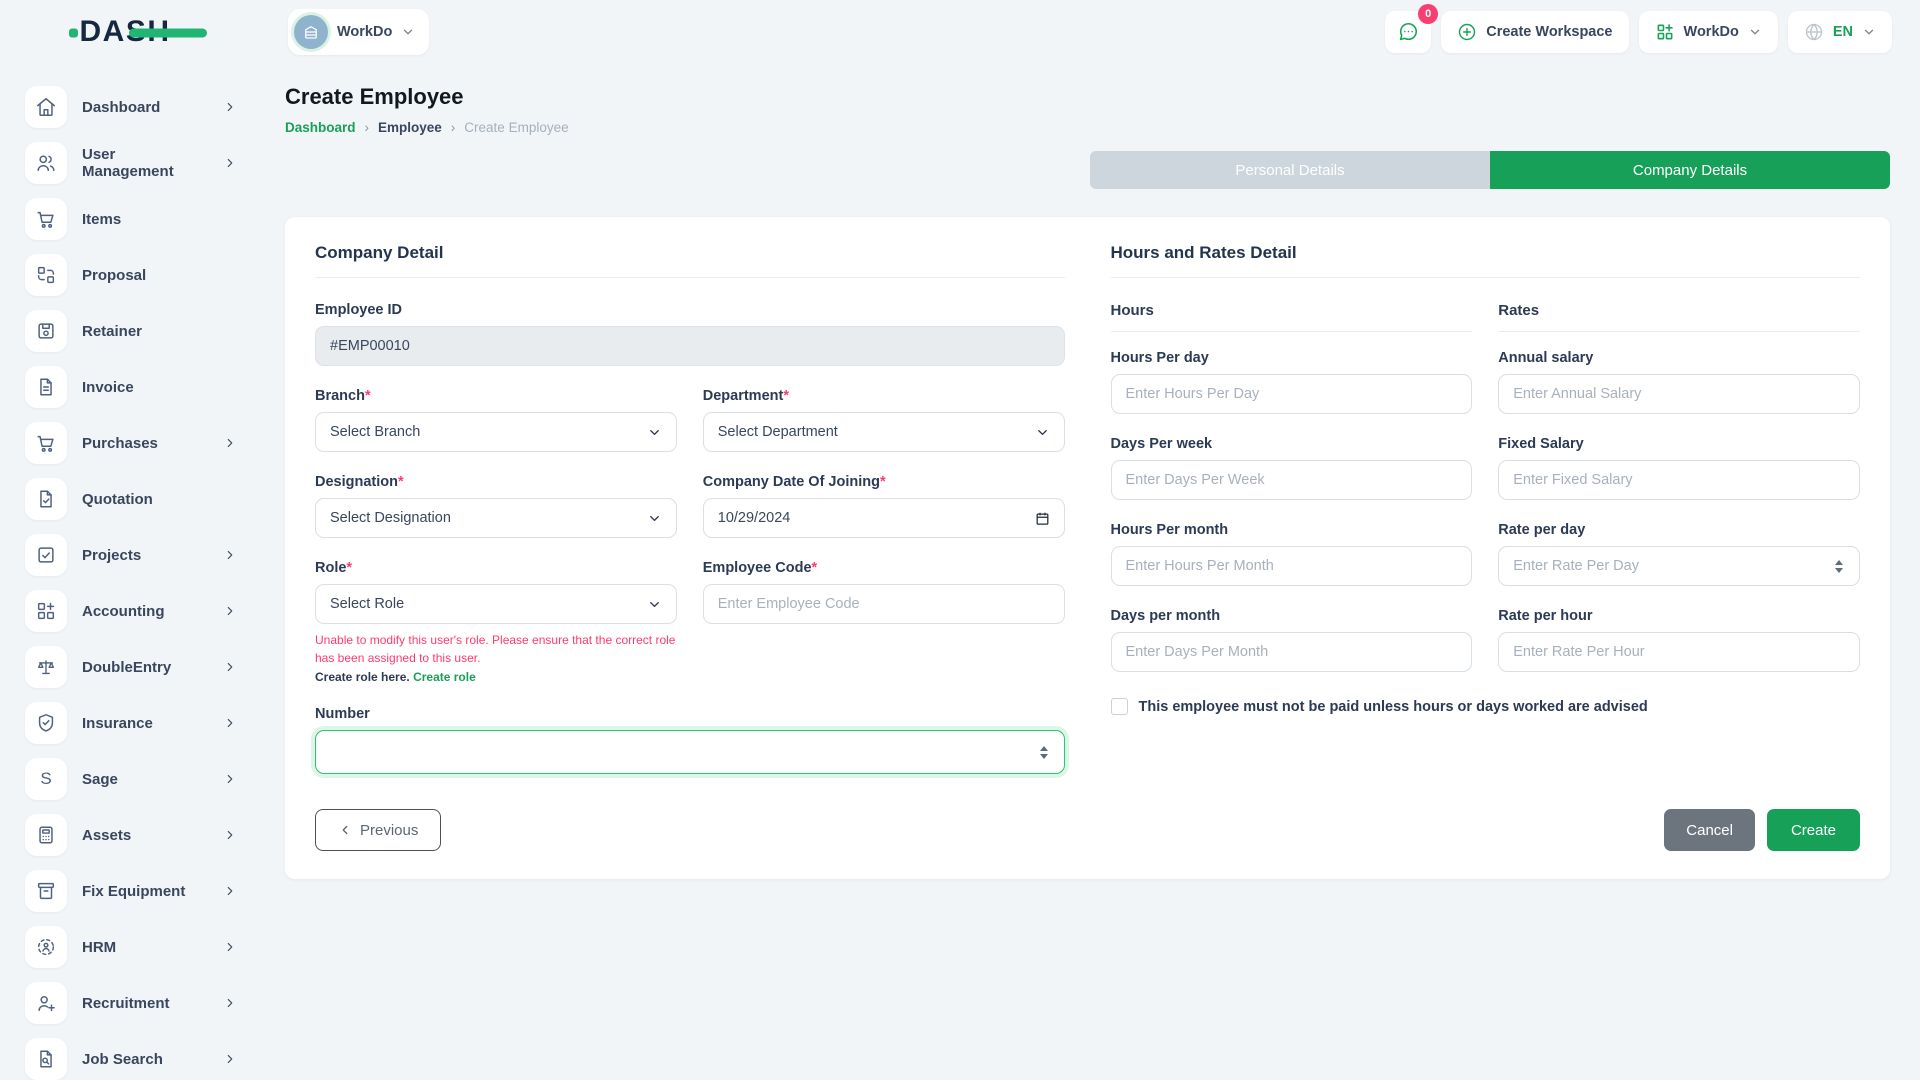 This screenshot has height=1080, width=1920. Describe the element at coordinates (690, 260) in the screenshot. I see `company-detail-heading: Company Detail` at that location.